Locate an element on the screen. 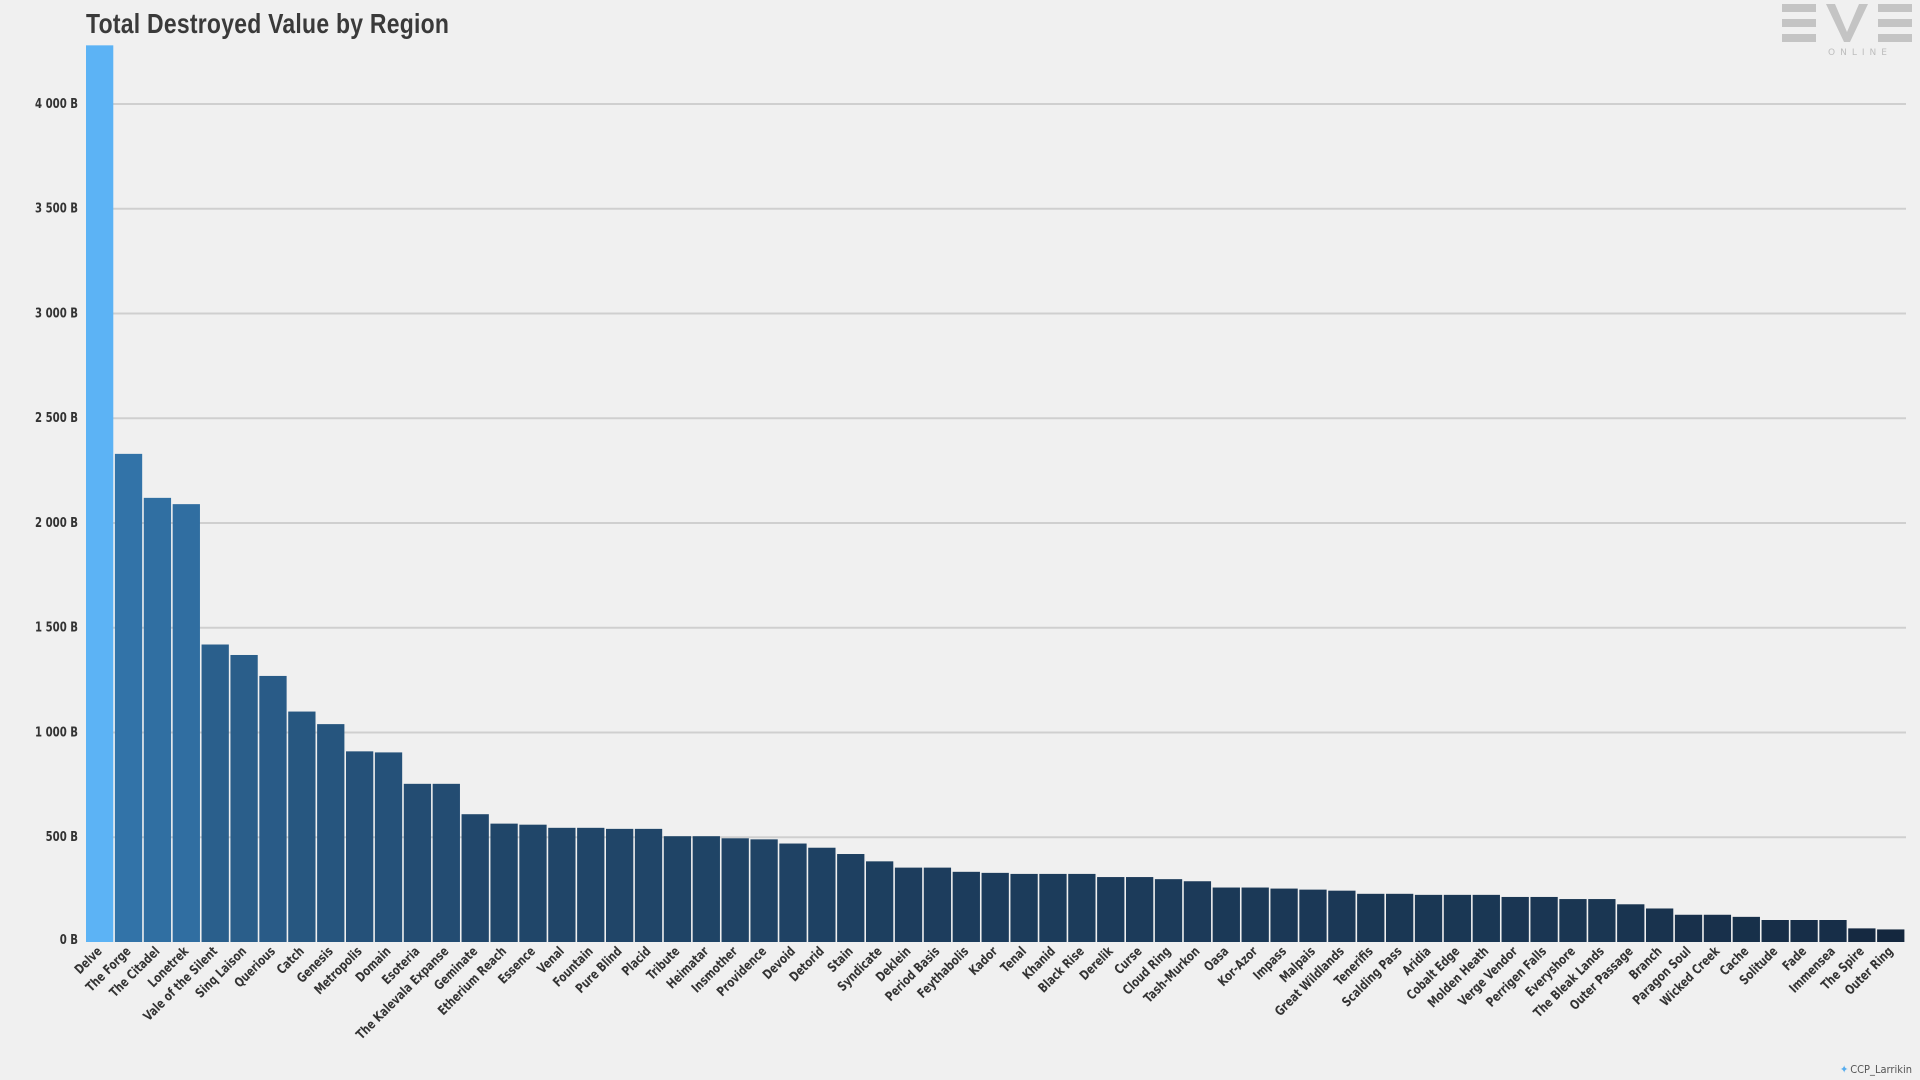 Image resolution: width=1920 pixels, height=1080 pixels. bar-fade is located at coordinates (1804, 931).